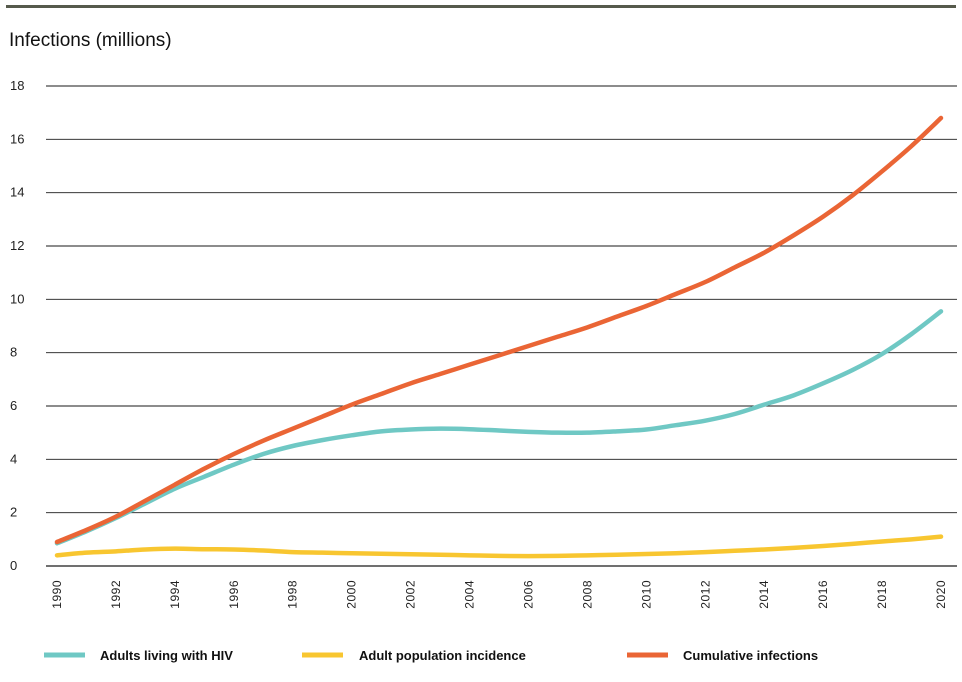 The image size is (962, 682). I want to click on y-tick-label: 4, so click(13, 458).